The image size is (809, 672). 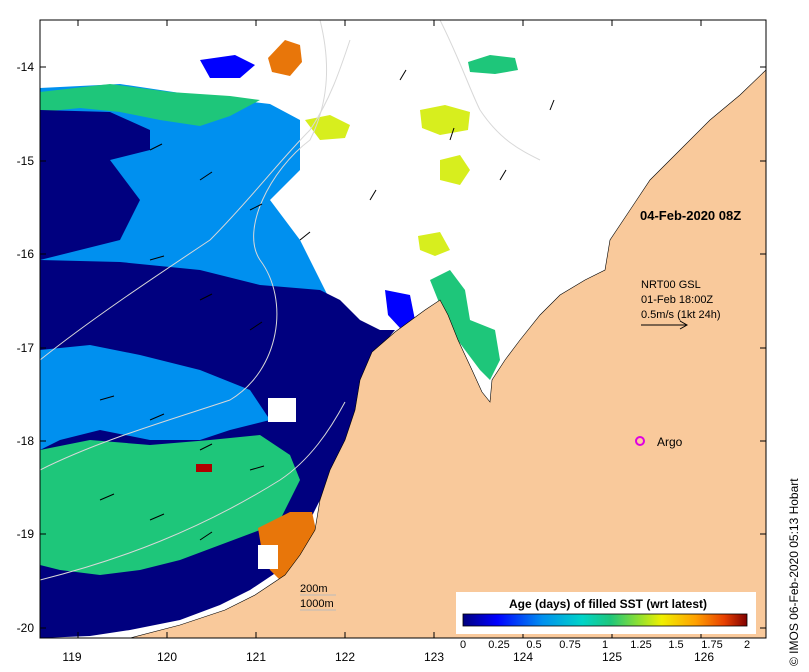 What do you see at coordinates (677, 300) in the screenshot?
I see `wind-time-label: 01-Feb 18:00Z` at bounding box center [677, 300].